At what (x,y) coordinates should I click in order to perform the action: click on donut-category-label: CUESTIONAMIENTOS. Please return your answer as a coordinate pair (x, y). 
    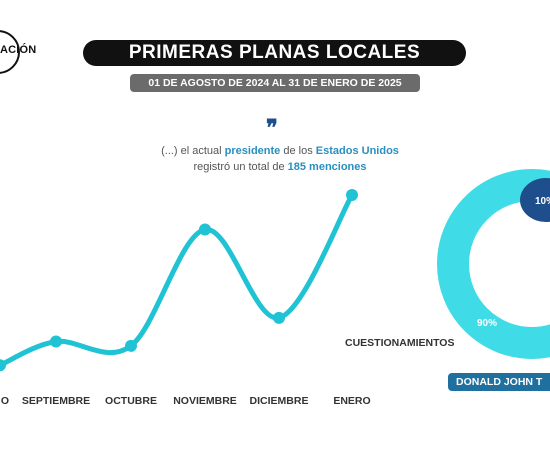
    Looking at the image, I should click on (400, 343).